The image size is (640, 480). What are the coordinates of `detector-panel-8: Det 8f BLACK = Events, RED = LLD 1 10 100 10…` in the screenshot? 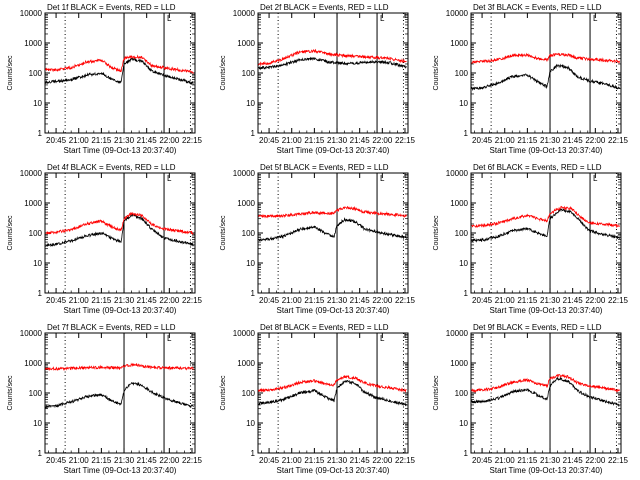 It's located at (318, 399).